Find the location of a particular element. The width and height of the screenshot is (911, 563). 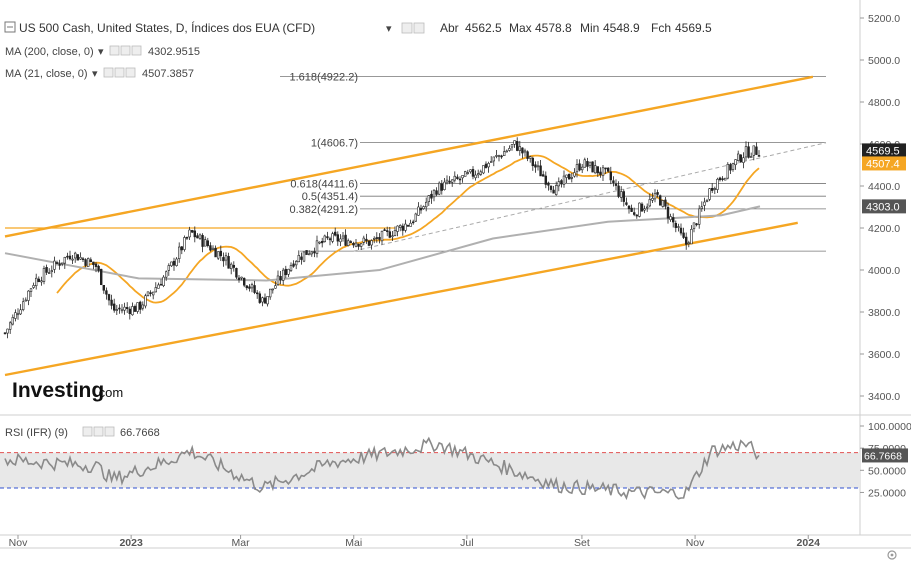

indicator-ma200: MA (200, close, 0) ▾ 4302.9515 is located at coordinates (102, 51).